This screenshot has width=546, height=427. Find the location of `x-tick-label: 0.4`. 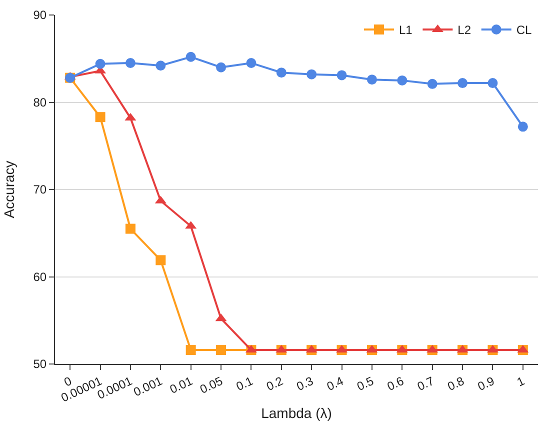

x-tick-label: 0.4 is located at coordinates (335, 384).